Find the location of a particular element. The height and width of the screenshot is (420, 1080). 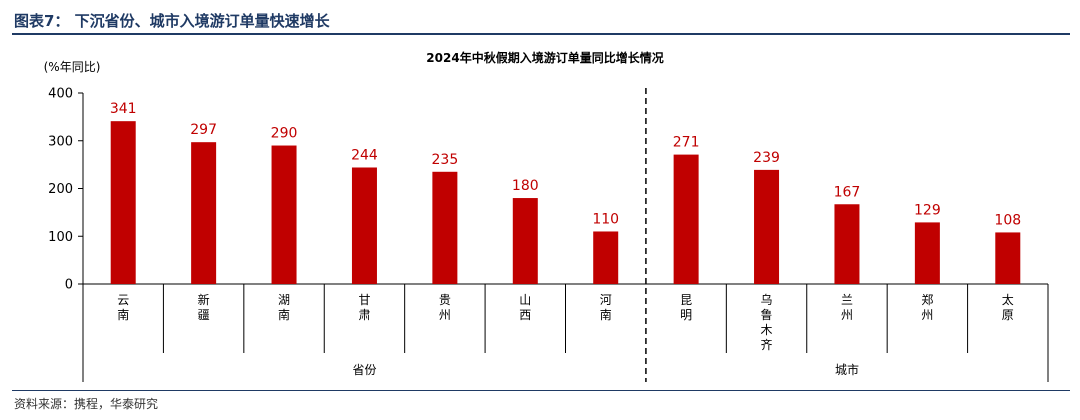

y-tick-label: 200 is located at coordinates (60, 189).